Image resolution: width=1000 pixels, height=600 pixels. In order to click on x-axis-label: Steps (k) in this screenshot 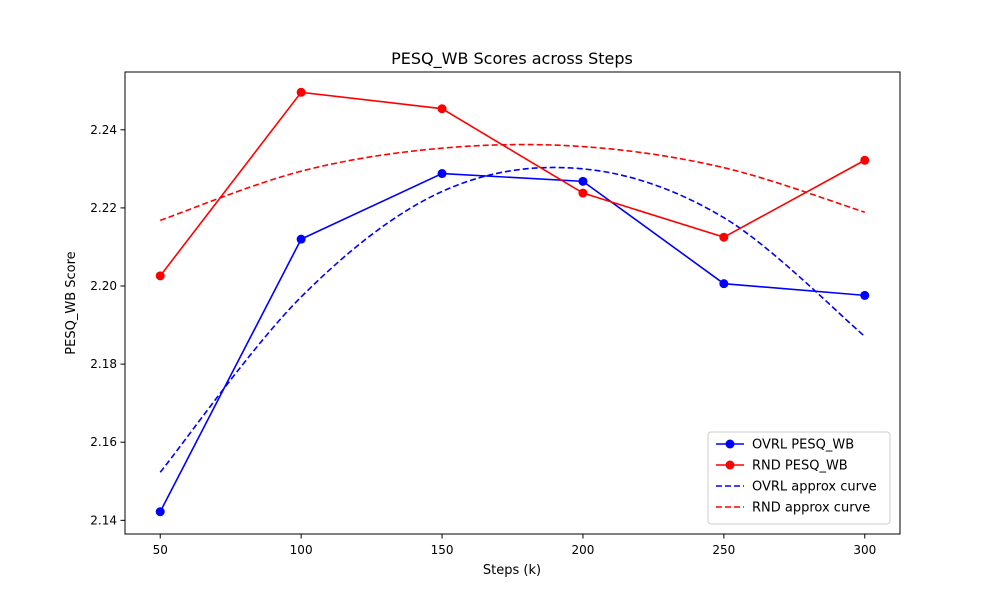, I will do `click(512, 570)`.